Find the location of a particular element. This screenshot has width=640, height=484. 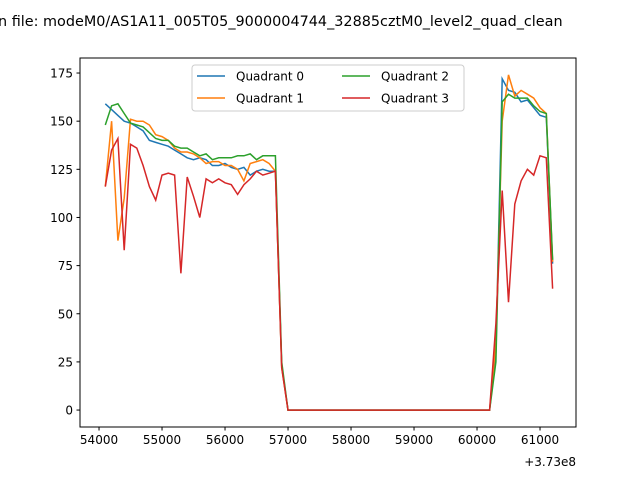

x-tick-label: 55000 is located at coordinates (162, 440).